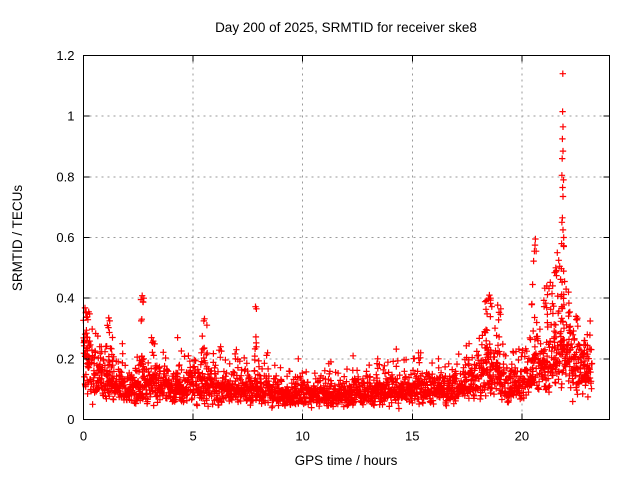 The image size is (640, 480). What do you see at coordinates (65, 55) in the screenshot?
I see `y-tick-label: 1.2` at bounding box center [65, 55].